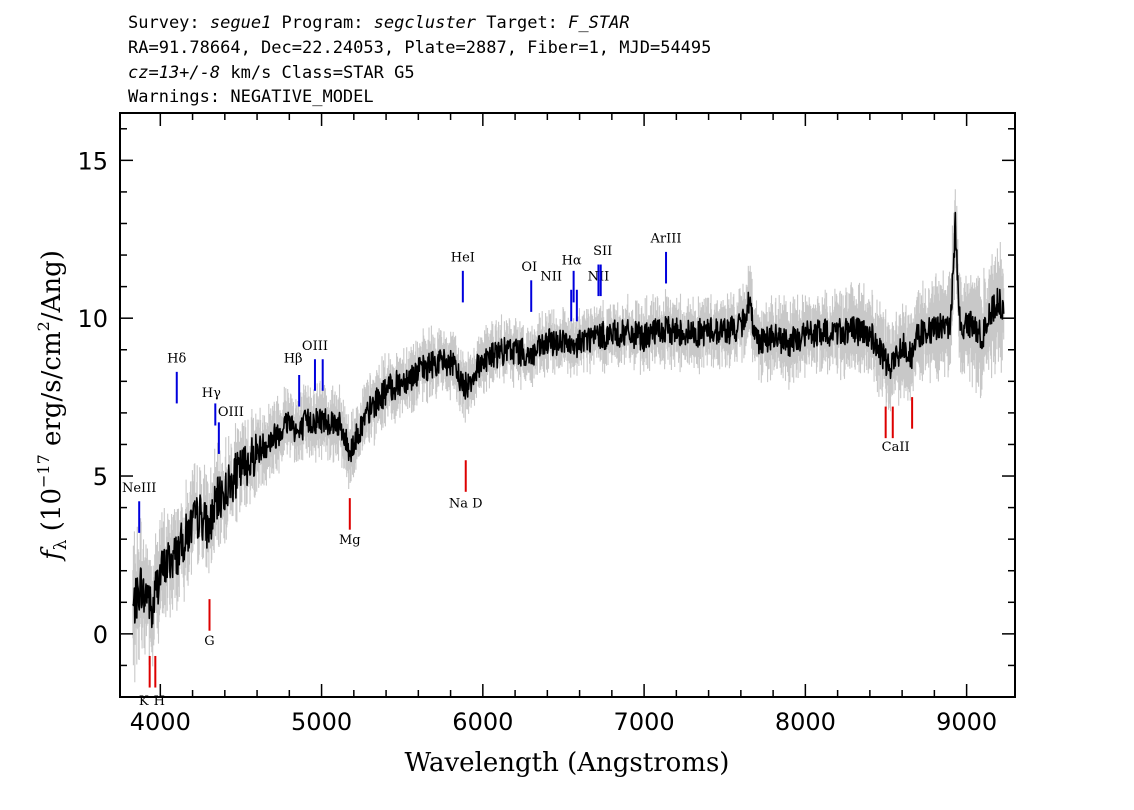 Image resolution: width=1134 pixels, height=810 pixels. I want to click on line-label: NeIII, so click(139, 488).